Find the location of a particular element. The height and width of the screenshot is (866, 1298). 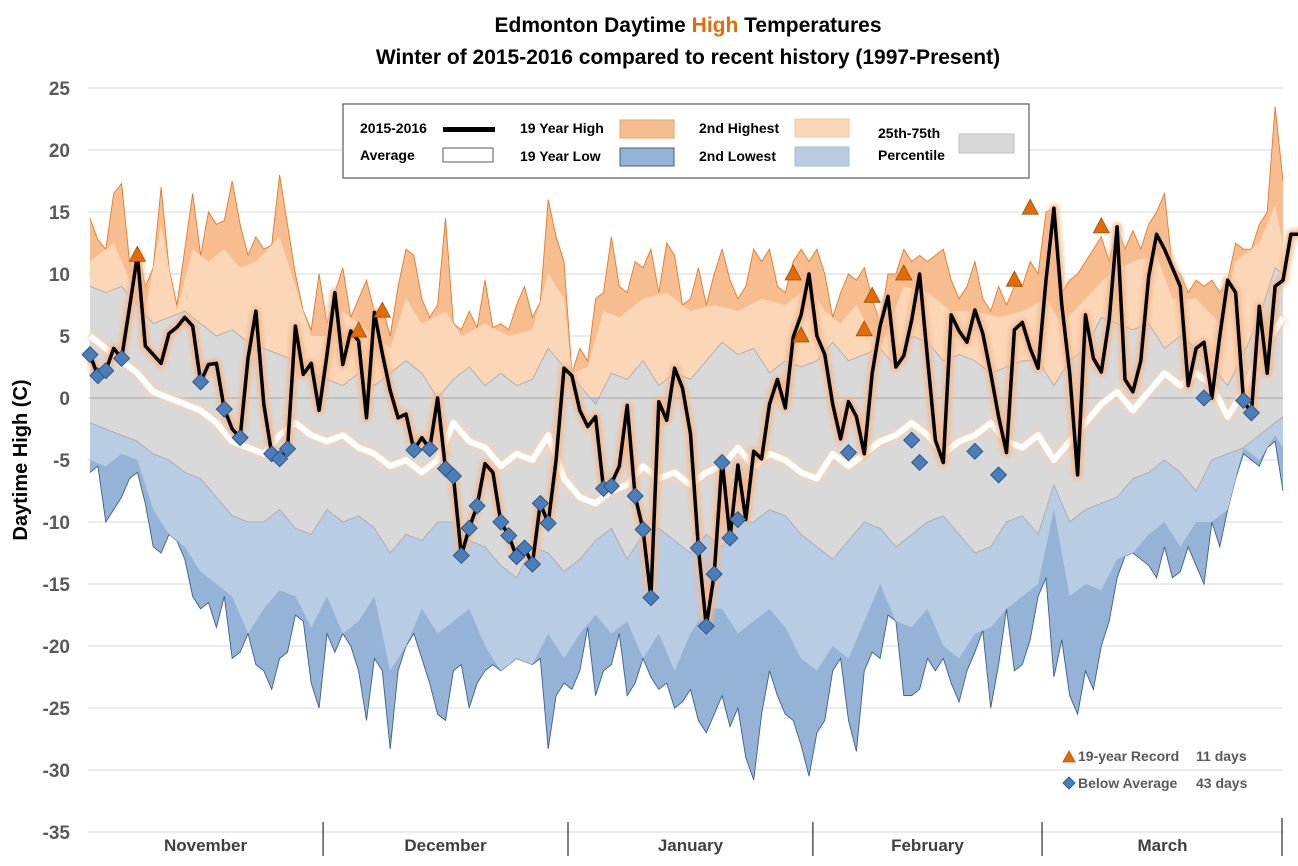

y-tick-label: -25 is located at coordinates (57, 709).